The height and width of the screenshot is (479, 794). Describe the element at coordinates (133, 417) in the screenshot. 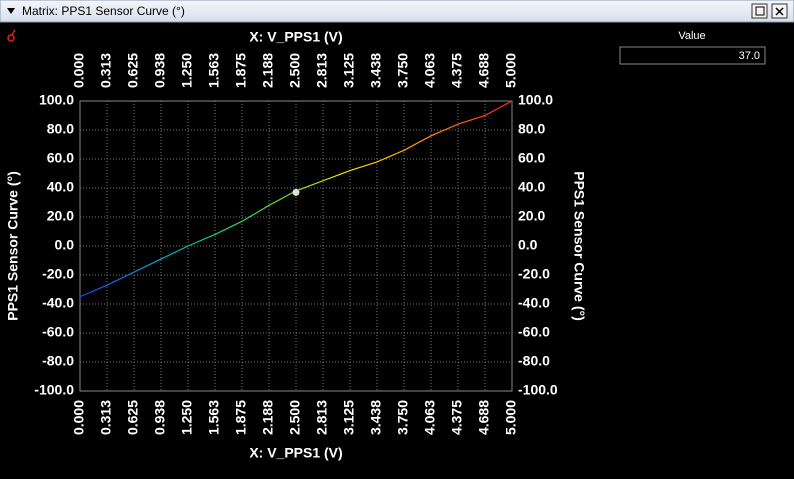

I see `x-tick-label-bottom: 0.625` at that location.